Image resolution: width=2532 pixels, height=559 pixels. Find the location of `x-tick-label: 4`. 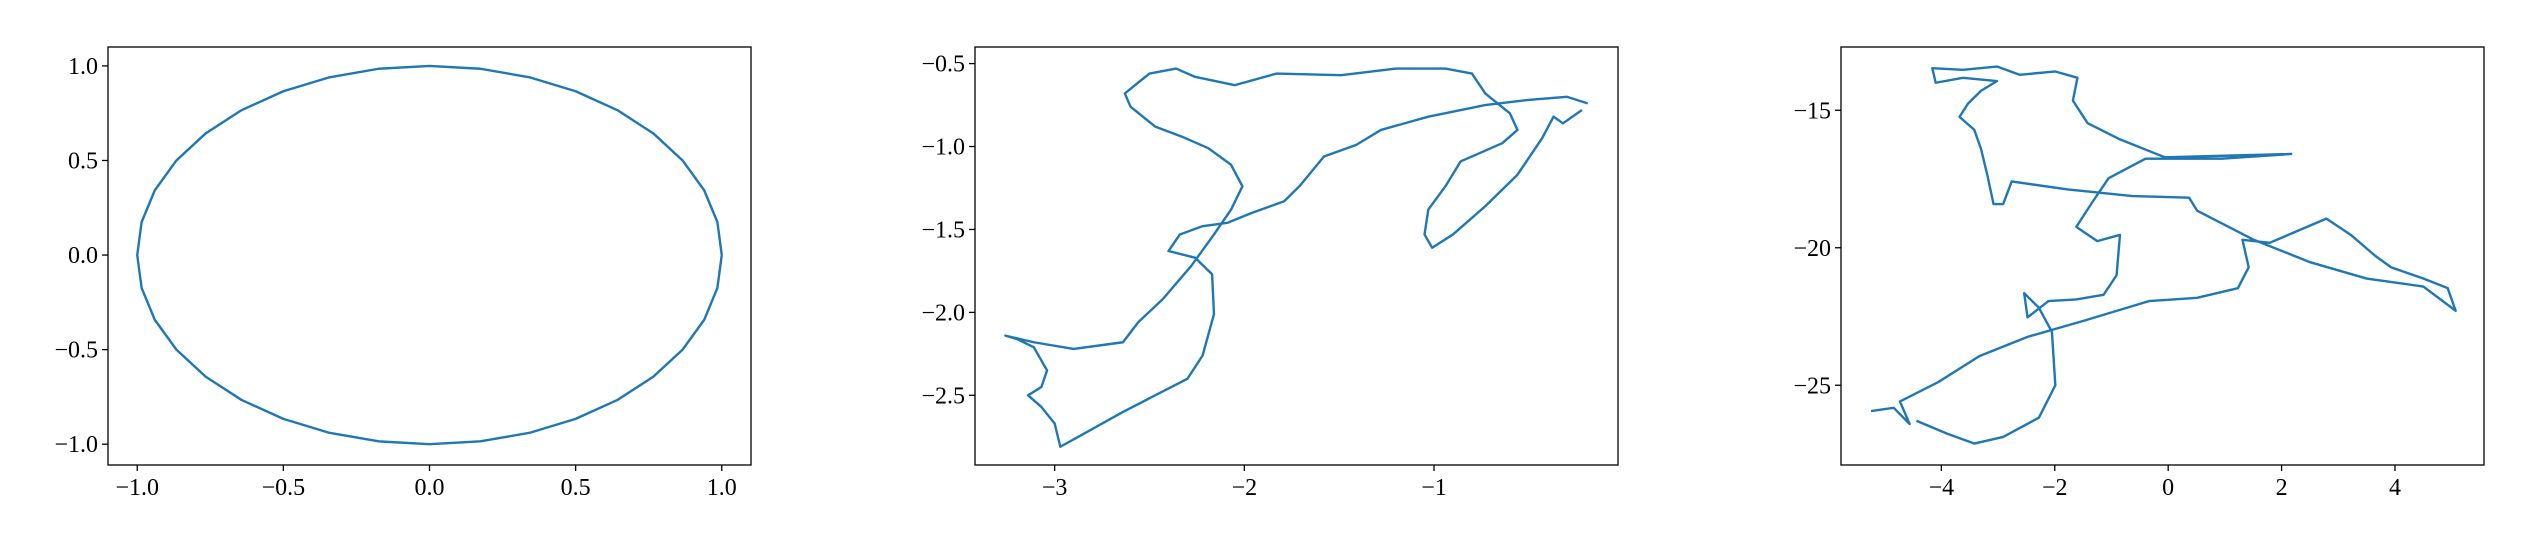

x-tick-label: 4 is located at coordinates (2395, 488).